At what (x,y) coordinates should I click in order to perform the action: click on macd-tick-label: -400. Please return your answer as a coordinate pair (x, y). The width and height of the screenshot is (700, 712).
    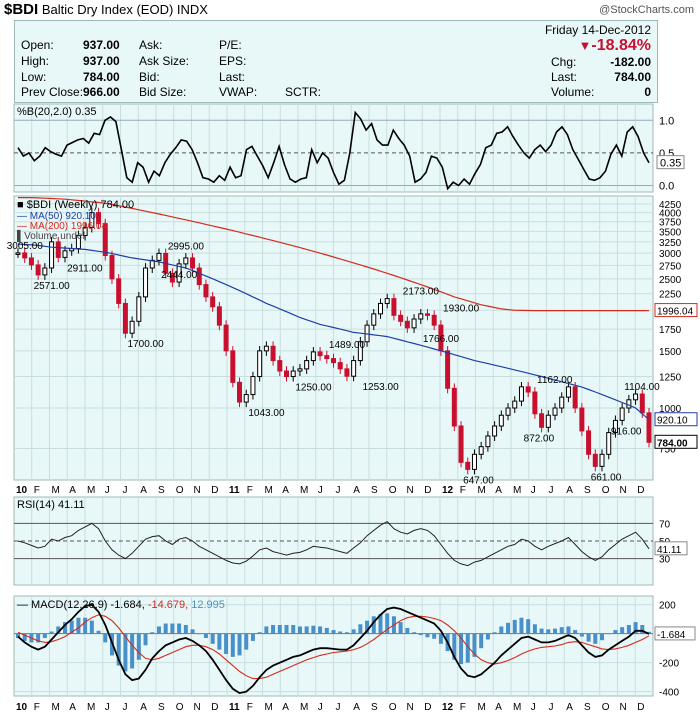
    Looking at the image, I should click on (669, 693).